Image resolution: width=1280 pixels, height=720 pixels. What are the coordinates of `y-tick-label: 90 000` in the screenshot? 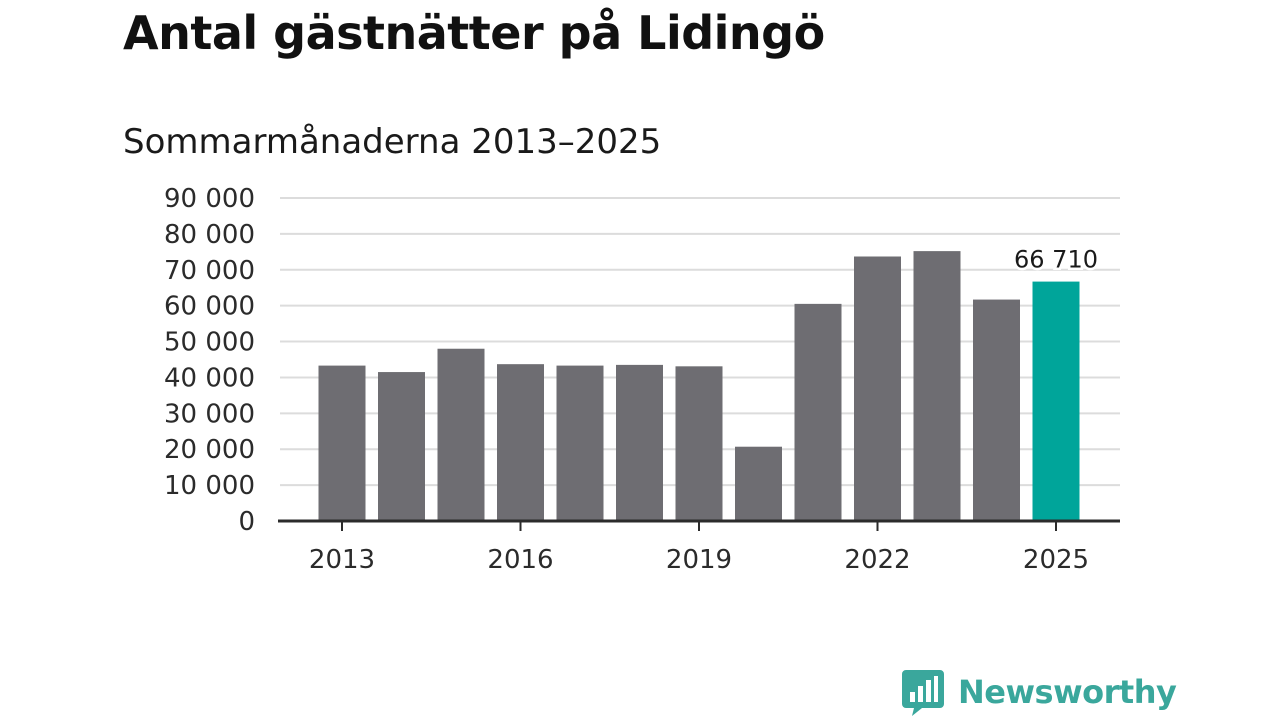 It's located at (209, 199).